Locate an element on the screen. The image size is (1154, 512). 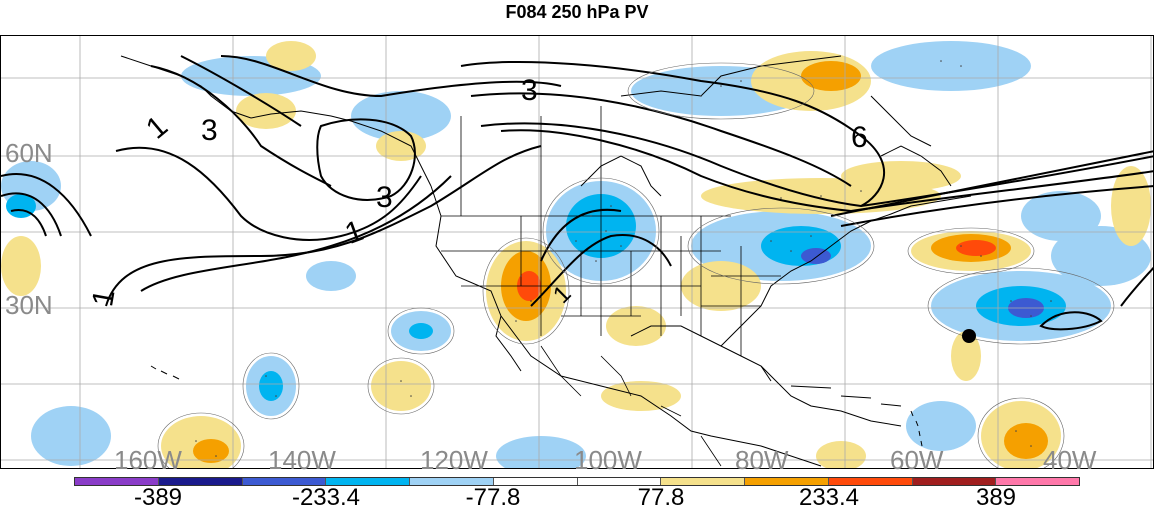
lon-label-40w: 40W is located at coordinates (1070, 460).